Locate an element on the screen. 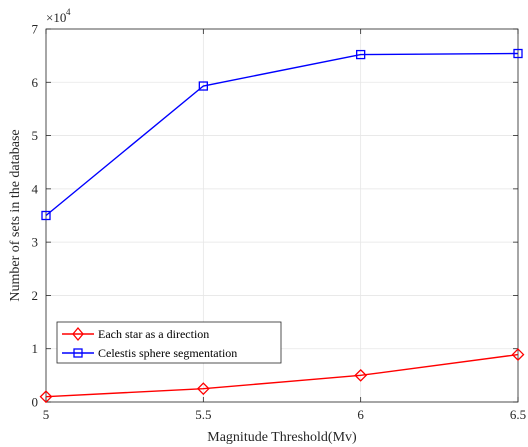 This screenshot has height=447, width=528. y-exponent-base: ×10 is located at coordinates (56, 17).